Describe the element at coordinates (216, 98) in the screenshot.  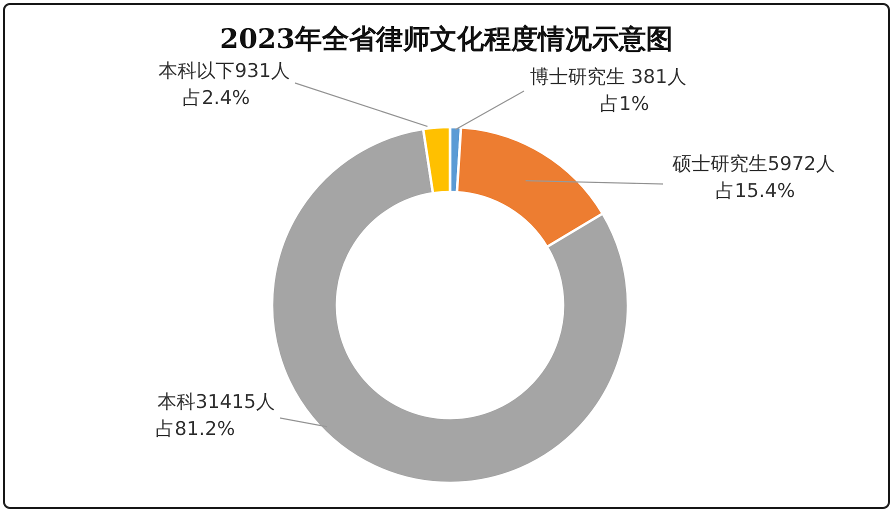
I see `text: 占2.4%` at that location.